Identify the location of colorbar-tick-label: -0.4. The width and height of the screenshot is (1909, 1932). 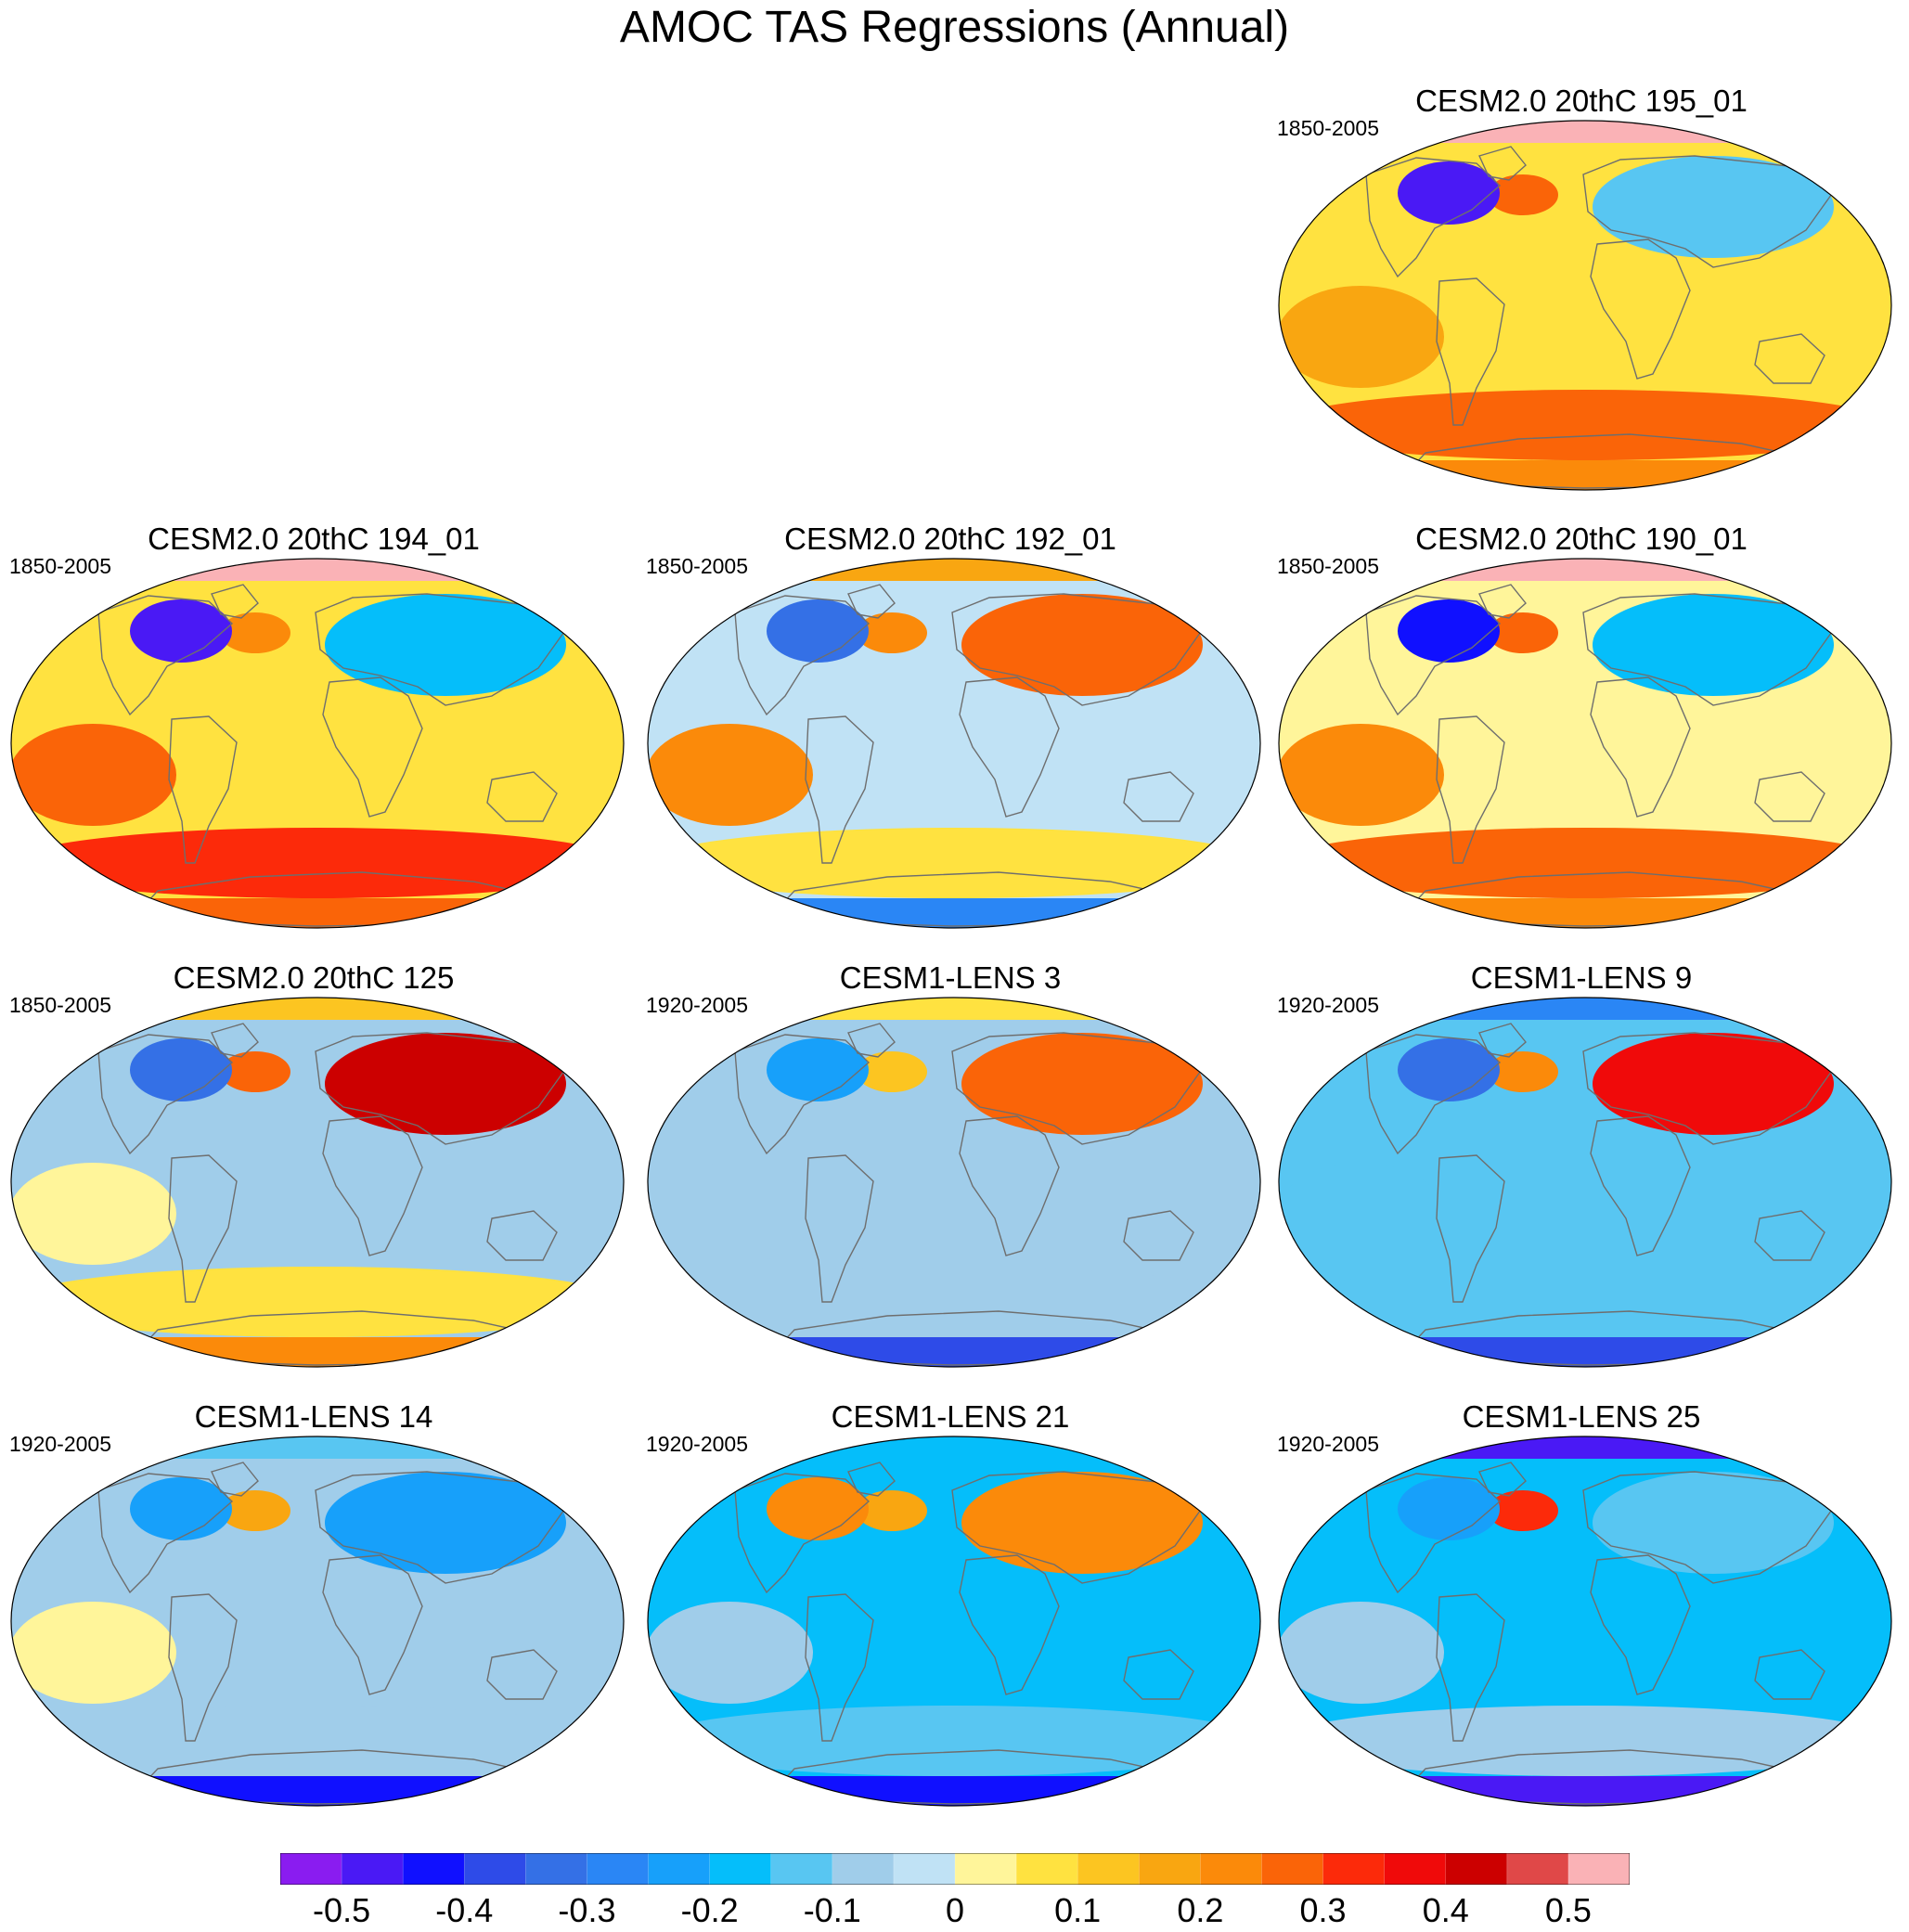
(464, 1910).